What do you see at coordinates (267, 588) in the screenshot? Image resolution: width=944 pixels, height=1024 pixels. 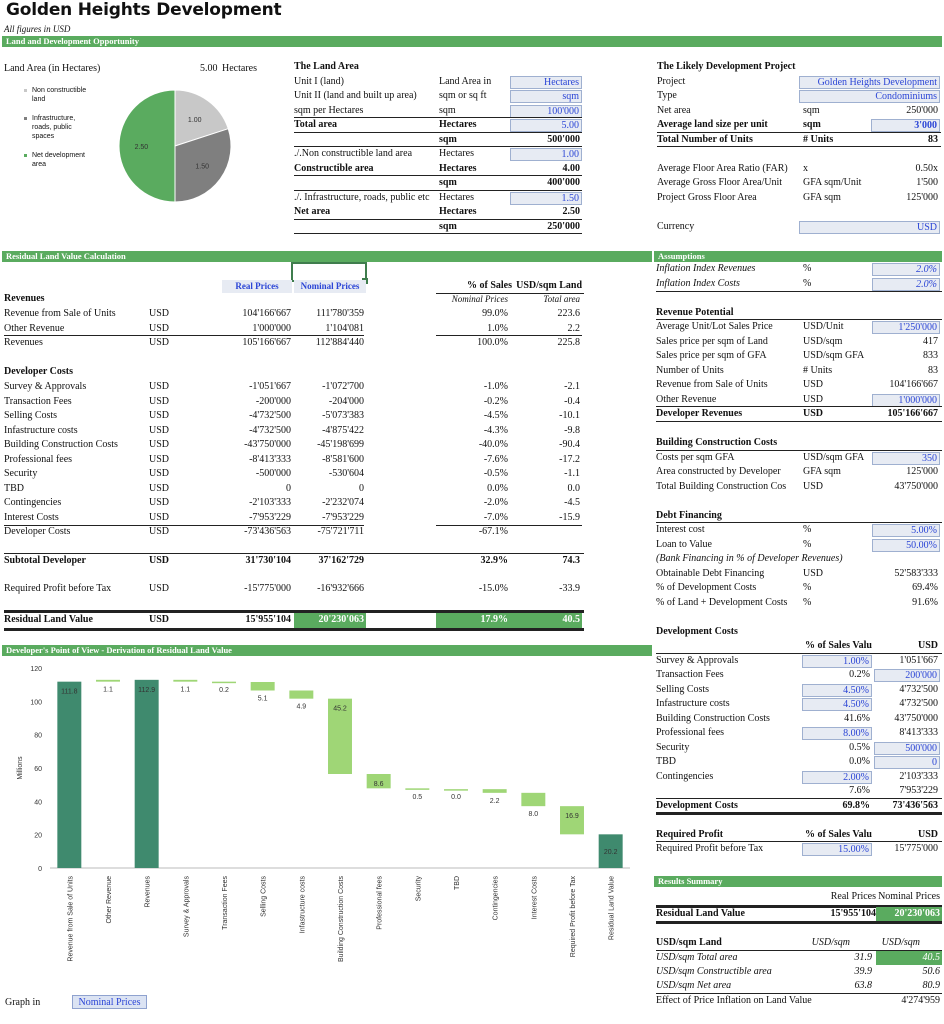 I see `row-real: -15'775'000` at bounding box center [267, 588].